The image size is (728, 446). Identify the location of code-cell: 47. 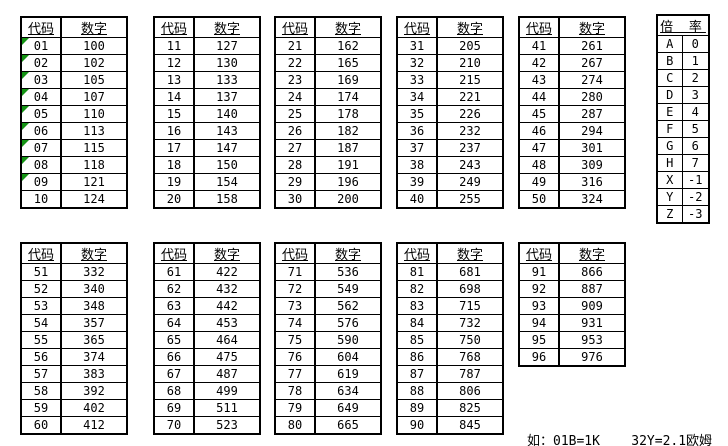
(539, 148).